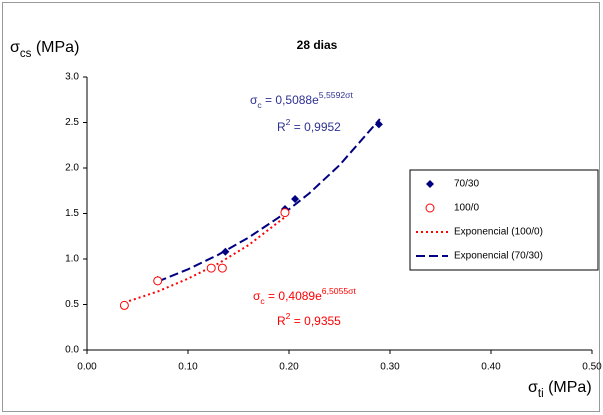  What do you see at coordinates (390, 367) in the screenshot?
I see `x-tick-label: 0.30` at bounding box center [390, 367].